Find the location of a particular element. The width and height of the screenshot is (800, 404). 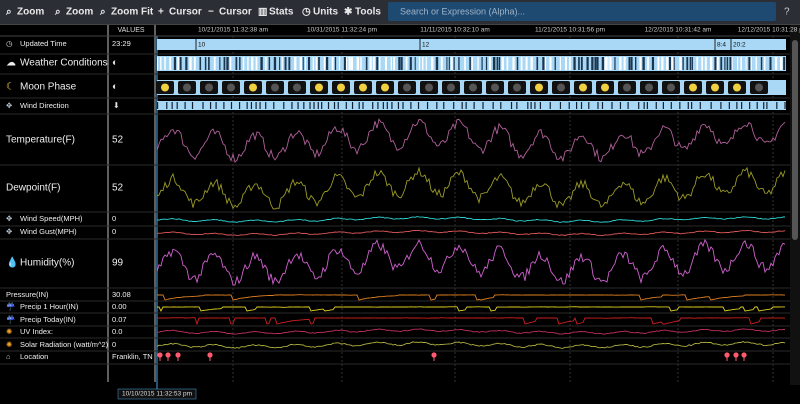

toolbar-button: Units is located at coordinates (325, 12).